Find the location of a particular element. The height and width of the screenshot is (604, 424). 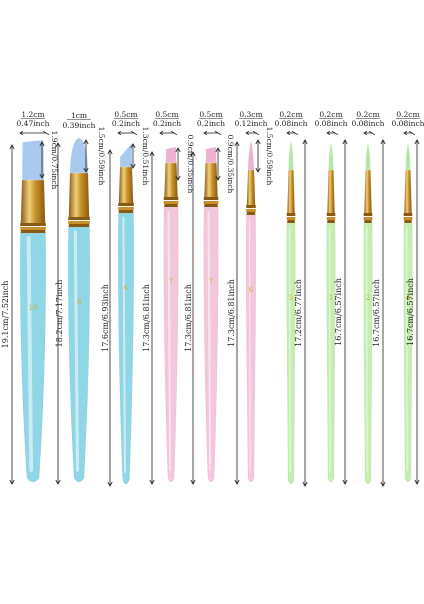

brush-size-number: 10 is located at coordinates (33, 308).